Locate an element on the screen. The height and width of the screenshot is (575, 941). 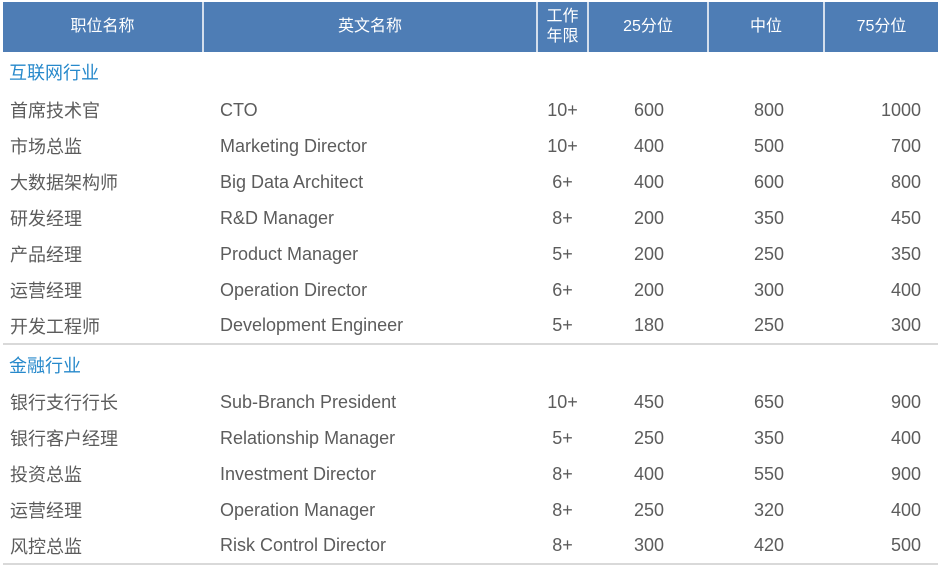
col-header-english-name: 英文名称 is located at coordinates (369, 27).